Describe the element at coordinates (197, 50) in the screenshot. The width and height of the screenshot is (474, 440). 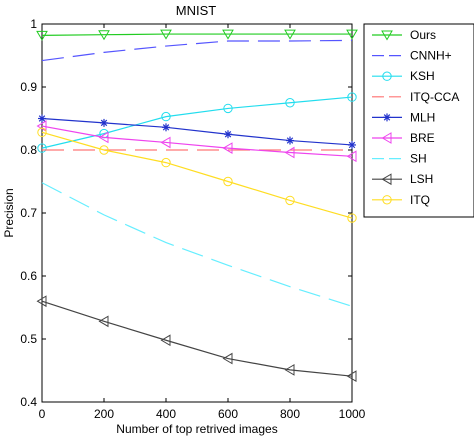
I see `series-line-cnnh` at that location.